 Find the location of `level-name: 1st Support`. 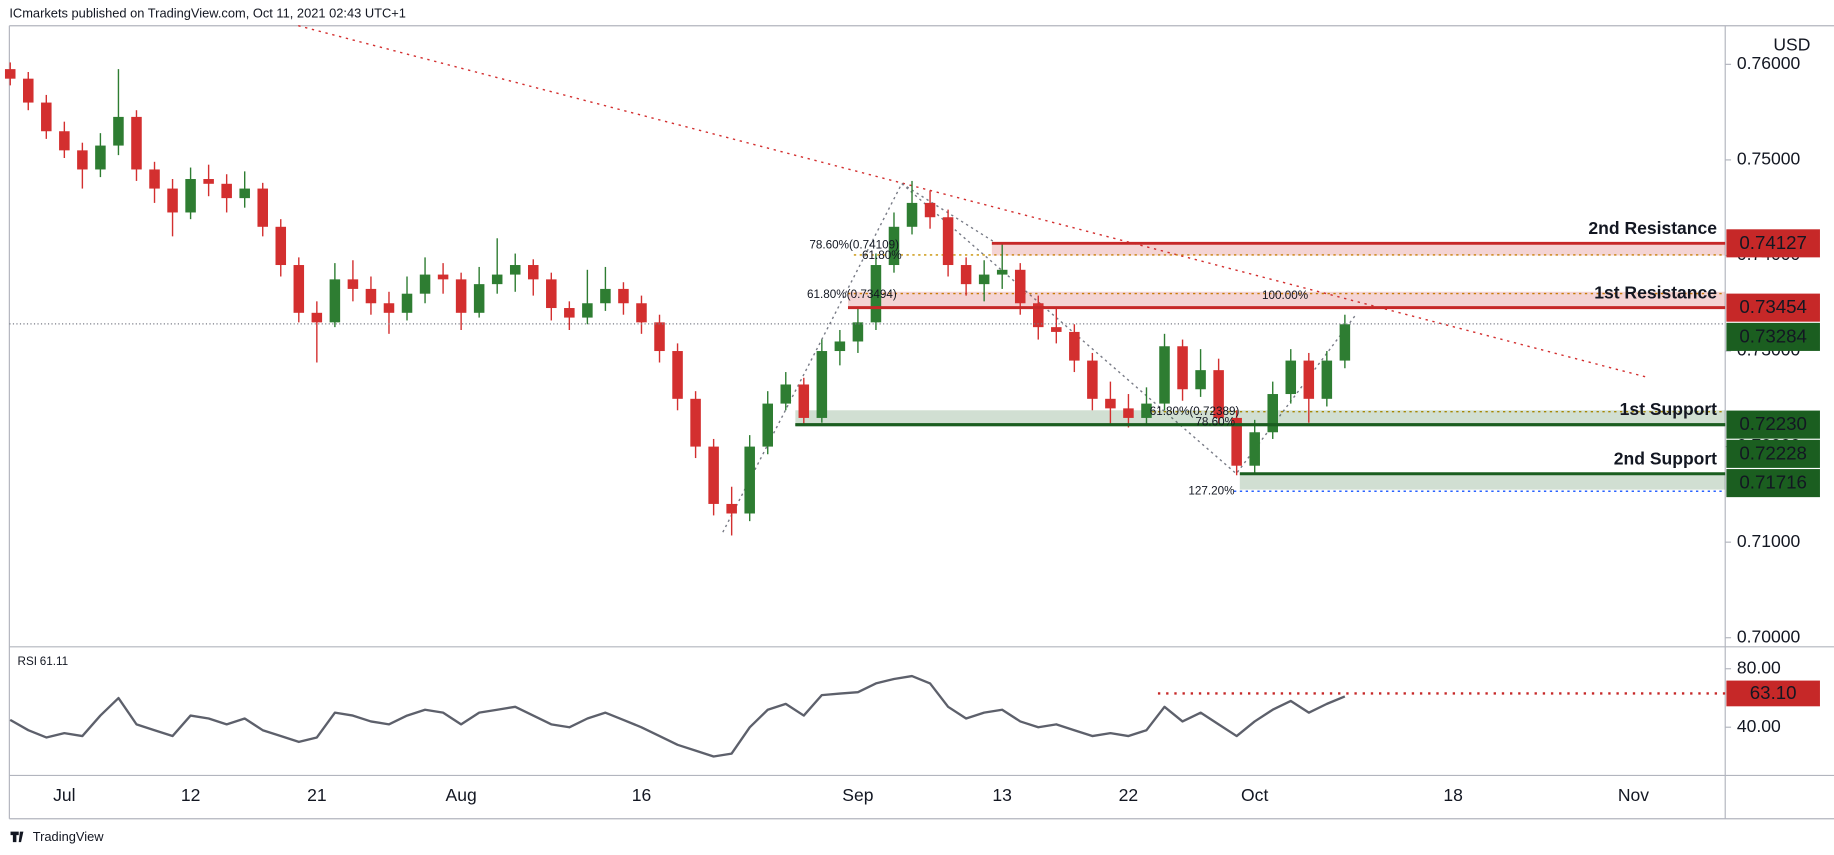

level-name: 1st Support is located at coordinates (1669, 409).